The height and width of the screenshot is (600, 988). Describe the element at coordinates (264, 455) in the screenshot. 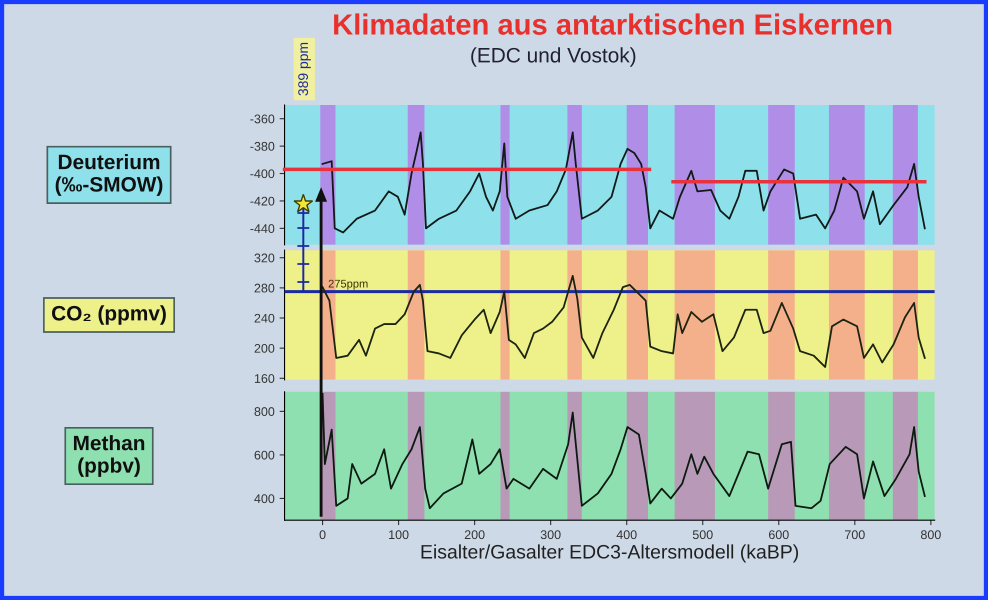

I see `y-tick-label: 600` at that location.